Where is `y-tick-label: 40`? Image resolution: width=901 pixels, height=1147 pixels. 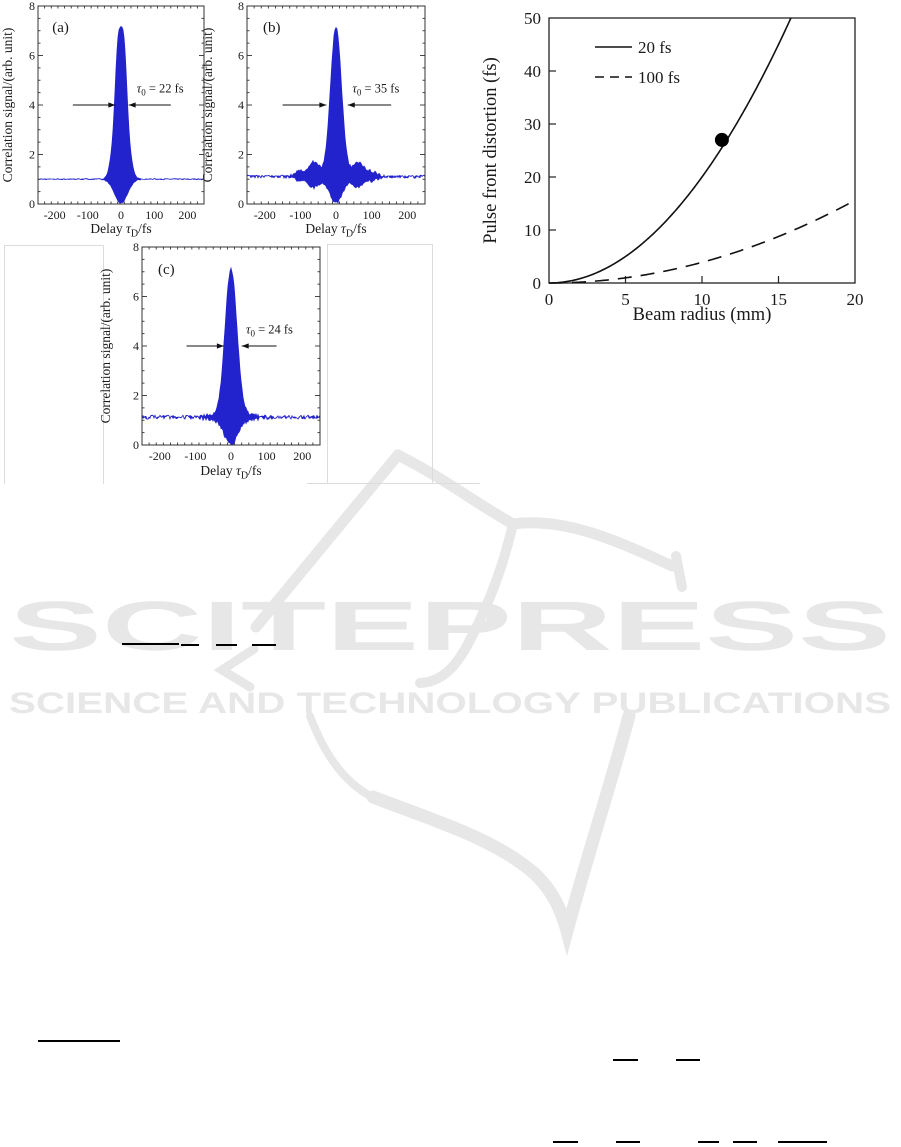 y-tick-label: 40 is located at coordinates (532, 71).